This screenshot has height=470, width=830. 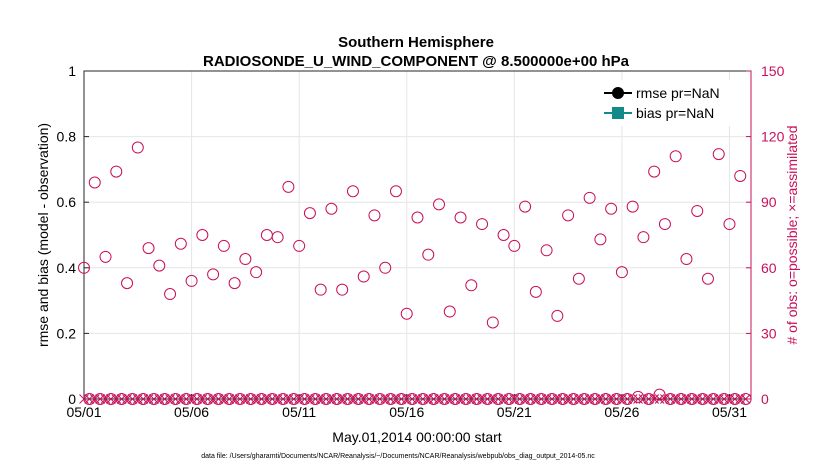 I want to click on left-tick-label: 0.2, so click(x=67, y=333).